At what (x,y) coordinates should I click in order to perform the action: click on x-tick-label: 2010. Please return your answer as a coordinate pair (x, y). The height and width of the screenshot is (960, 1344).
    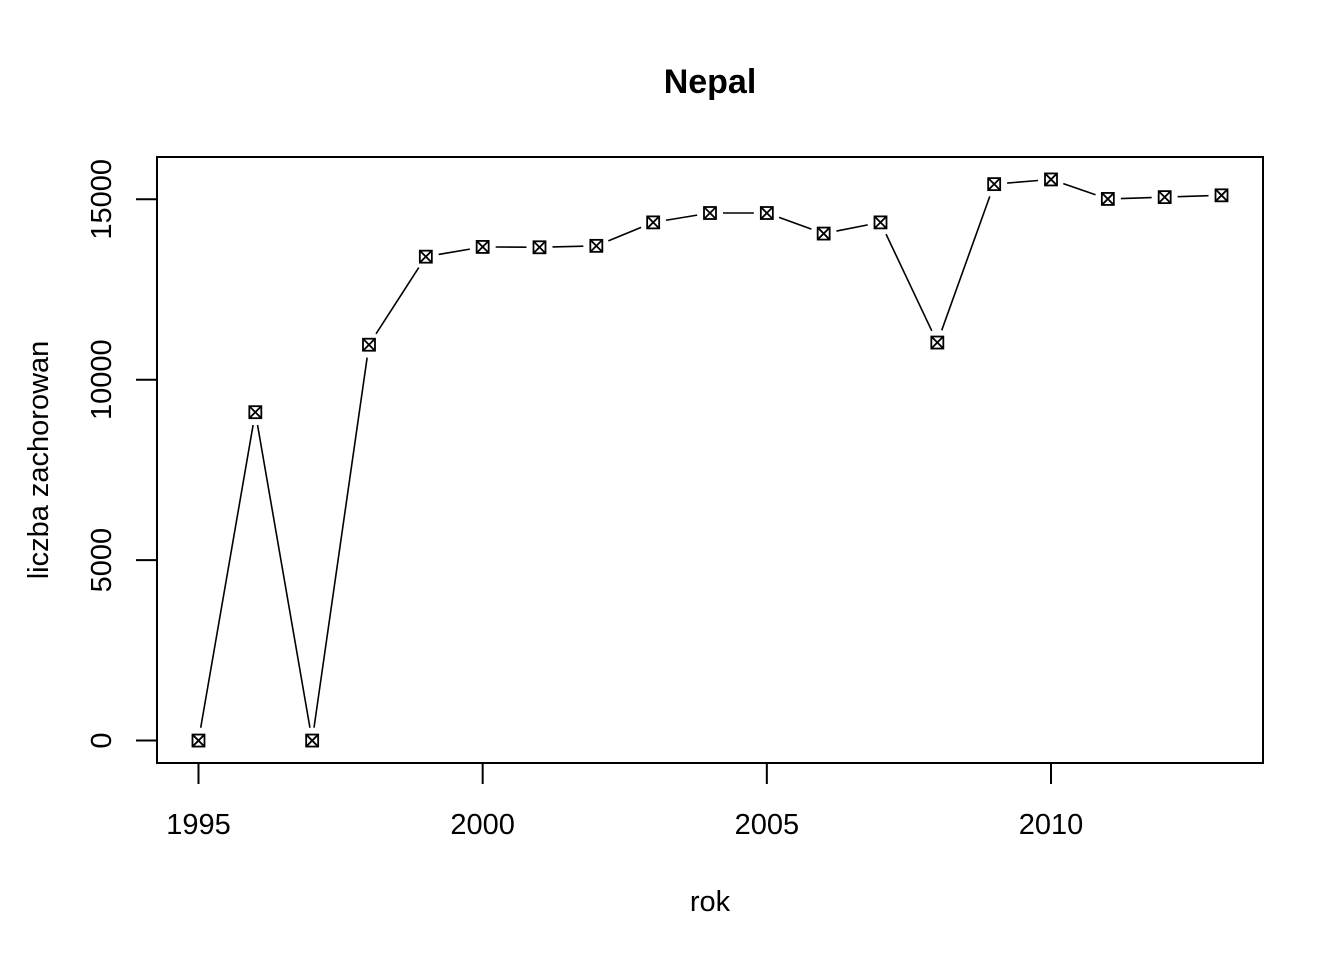
    Looking at the image, I should click on (1051, 825).